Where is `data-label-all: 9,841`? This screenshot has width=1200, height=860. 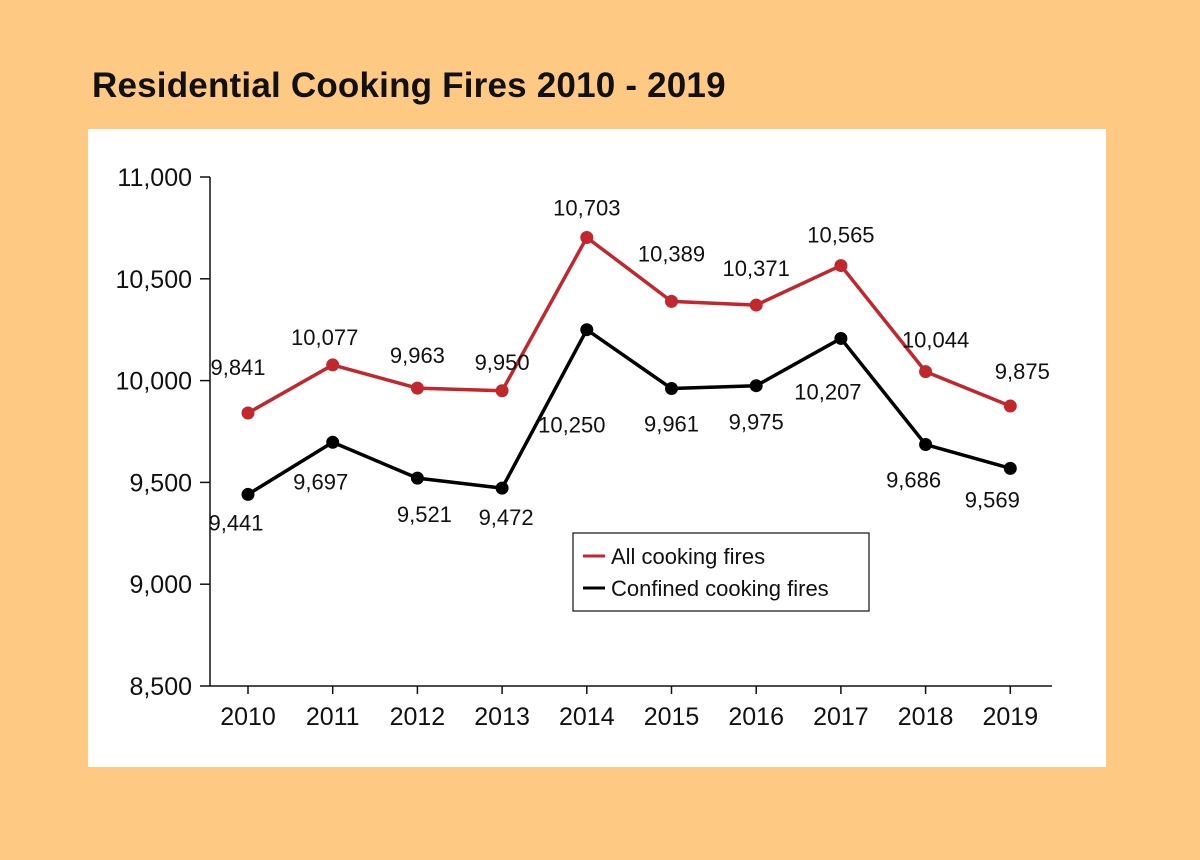
data-label-all: 9,841 is located at coordinates (237, 367).